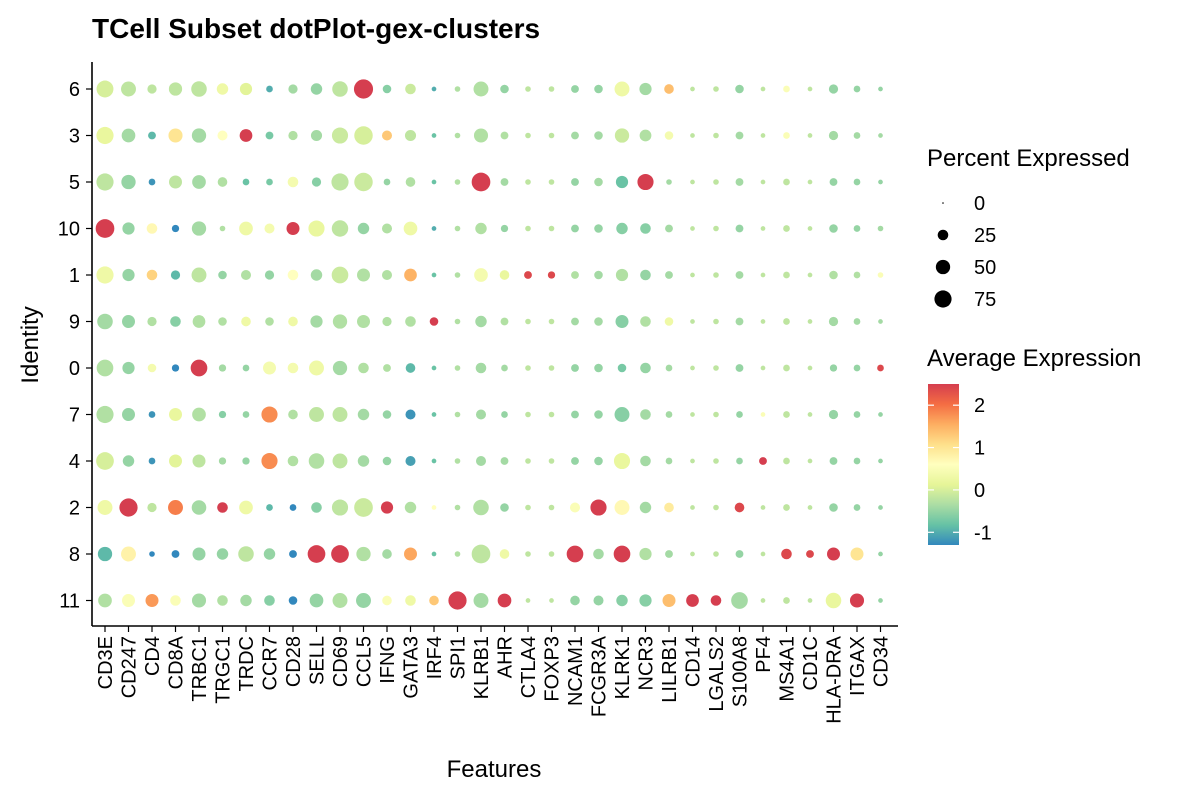 This screenshot has height=800, width=1200. Describe the element at coordinates (647, 663) in the screenshot. I see `x-tick-label: NCR3` at that location.